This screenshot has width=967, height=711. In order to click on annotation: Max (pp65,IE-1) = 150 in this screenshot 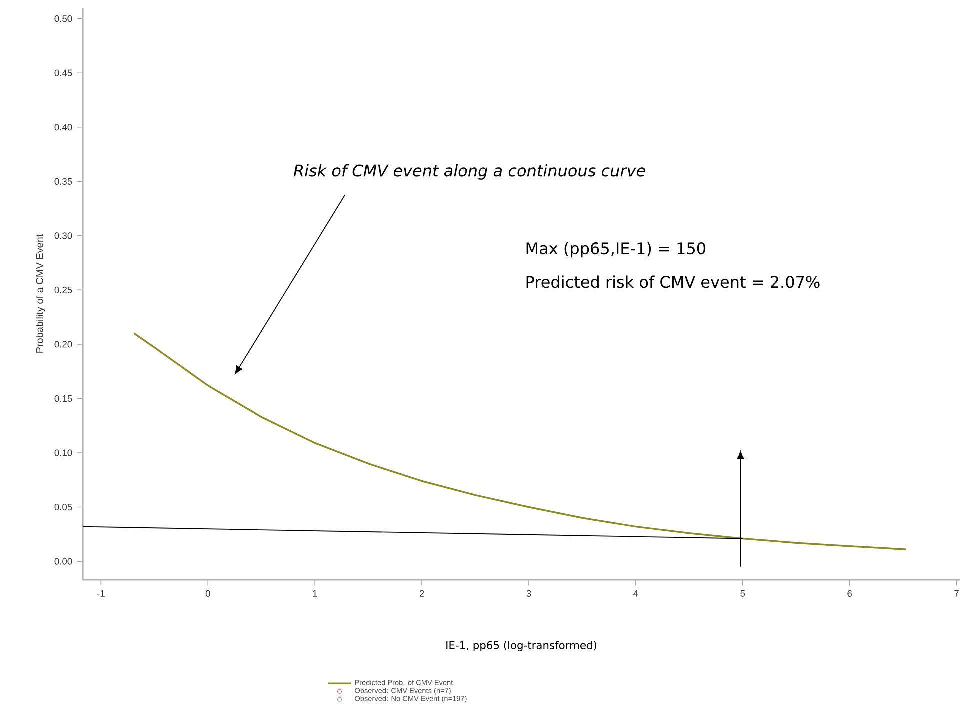, I will do `click(616, 250)`.